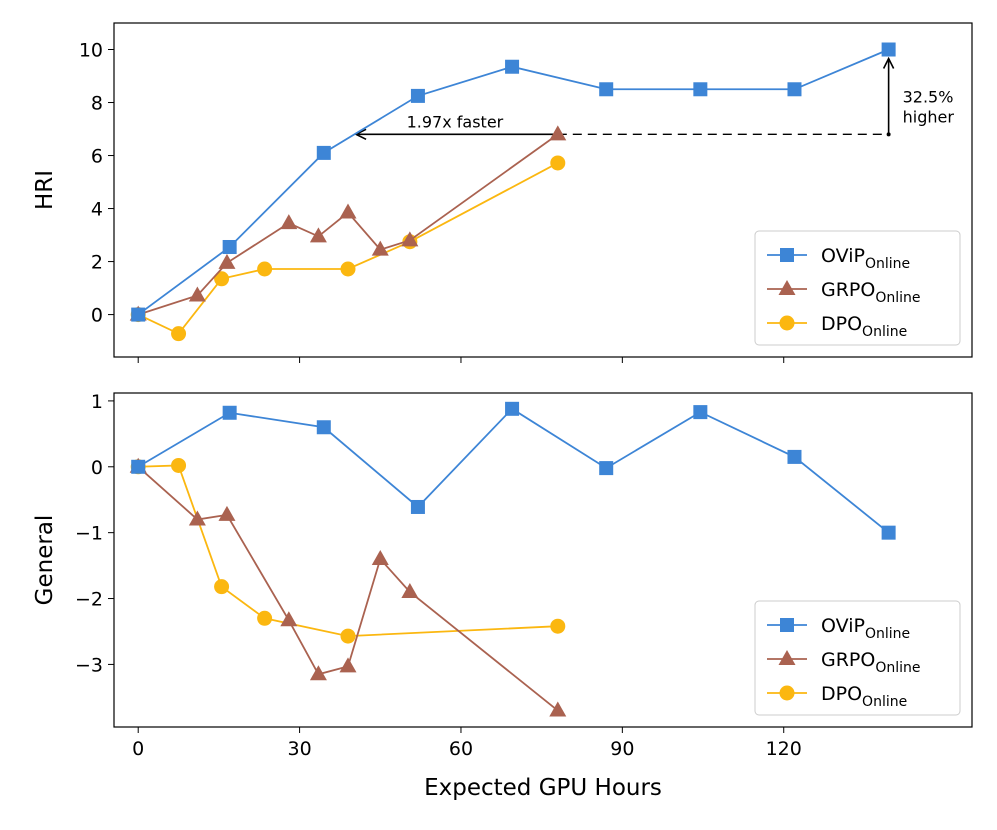  I want to click on hri-legend-grpo-swatch-marker, so click(787, 287).